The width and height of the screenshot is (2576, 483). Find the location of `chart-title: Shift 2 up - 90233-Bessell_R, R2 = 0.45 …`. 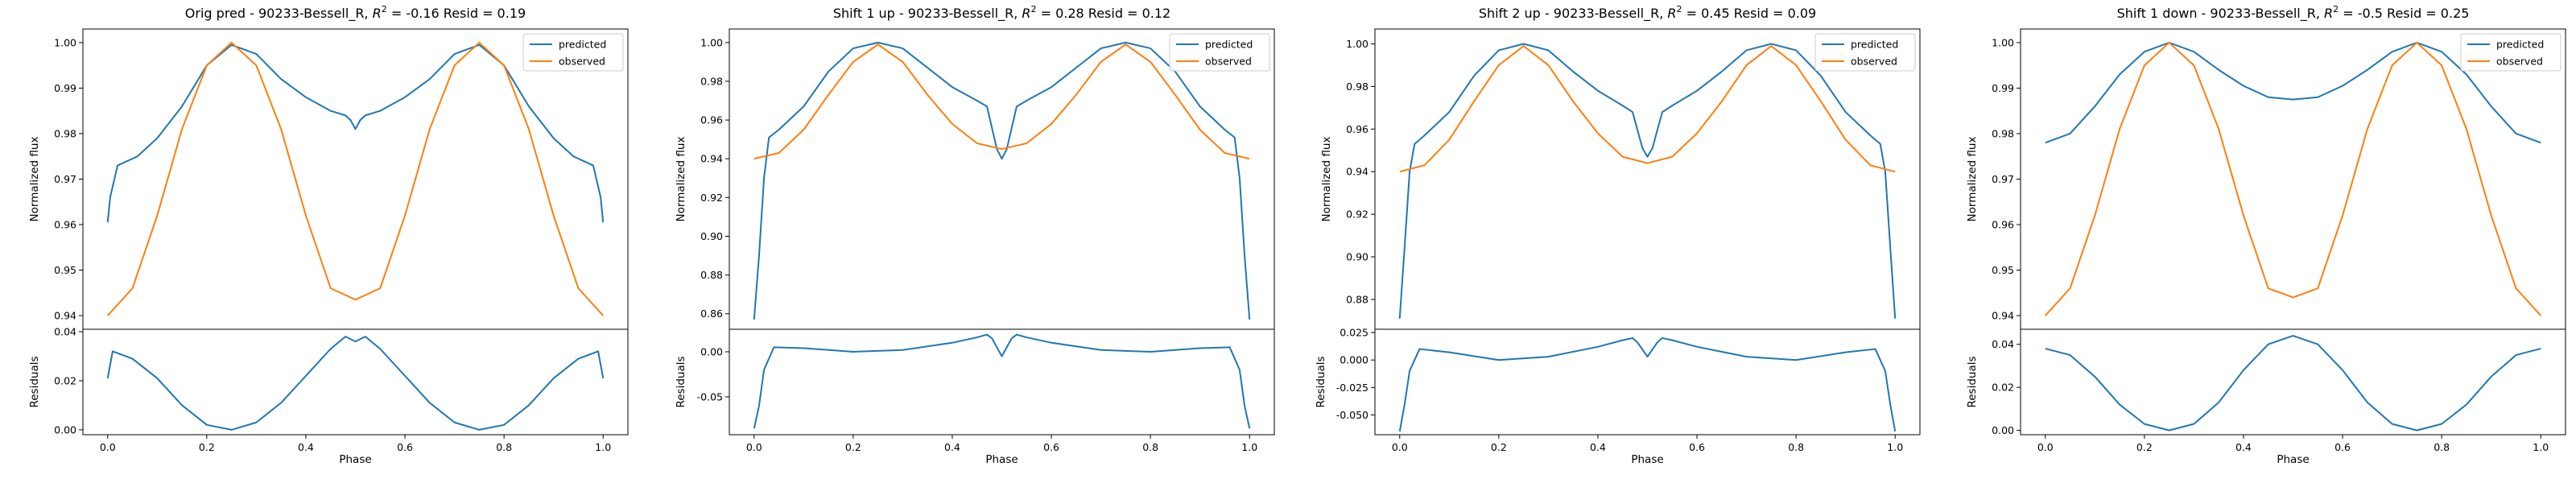

chart-title: Shift 2 up - 90233-Bessell_R, R2 = 0.45 … is located at coordinates (1647, 13).